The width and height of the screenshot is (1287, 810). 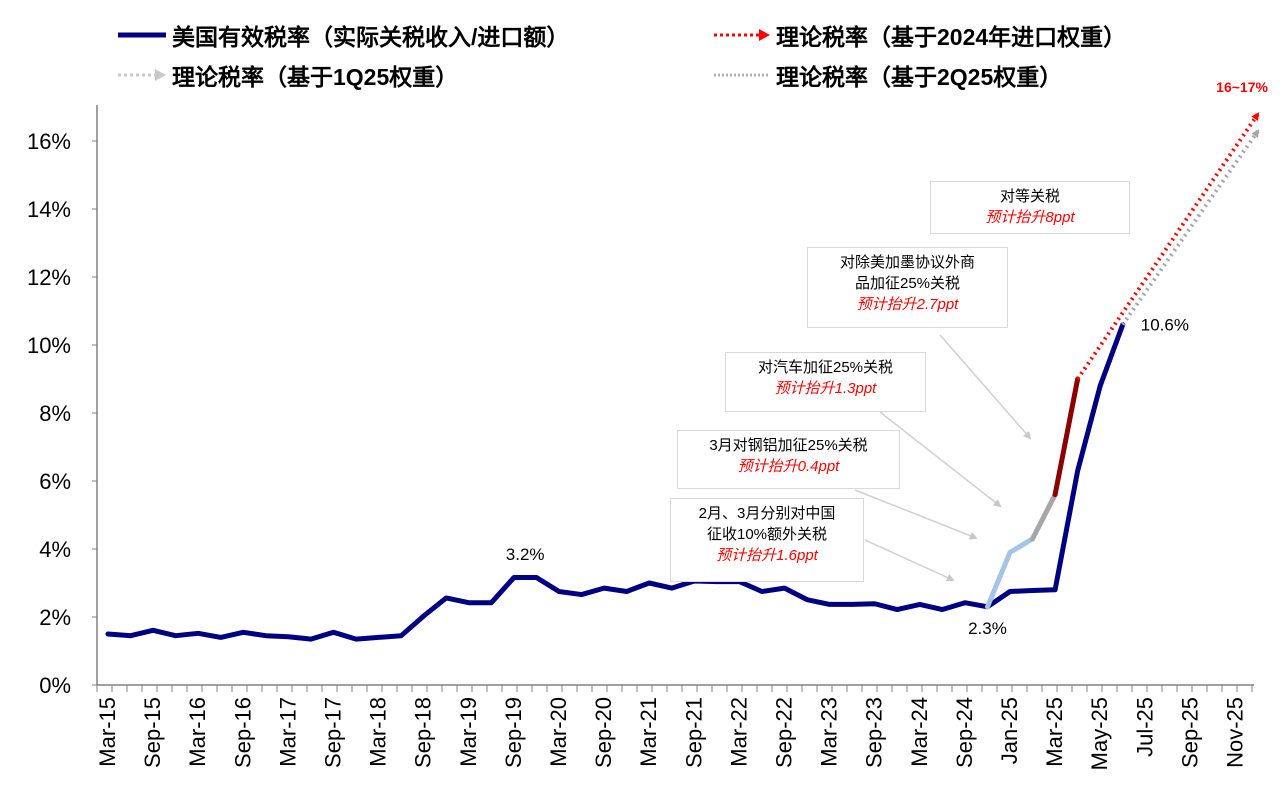 I want to click on annotation-impact: 预计抬升1.3ppt, so click(x=825, y=388).